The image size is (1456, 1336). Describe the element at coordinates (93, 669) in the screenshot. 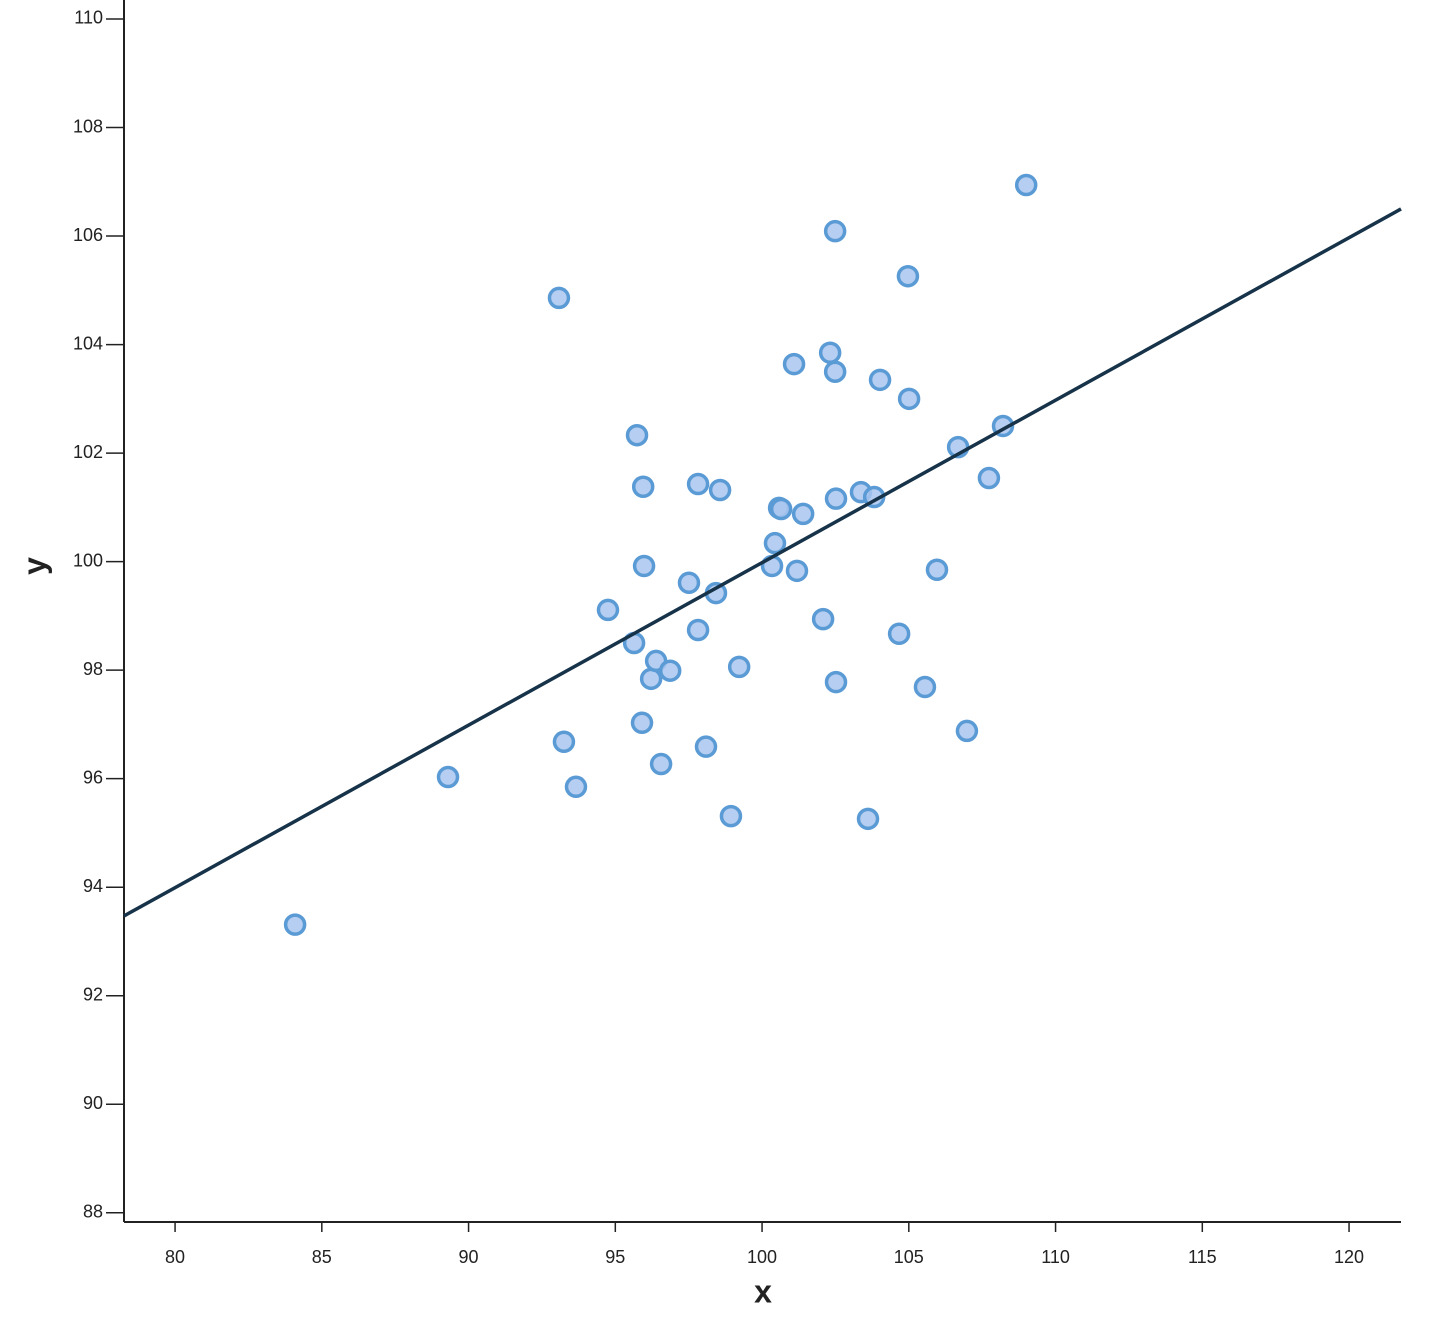

I see `y-tick-label: 98` at that location.